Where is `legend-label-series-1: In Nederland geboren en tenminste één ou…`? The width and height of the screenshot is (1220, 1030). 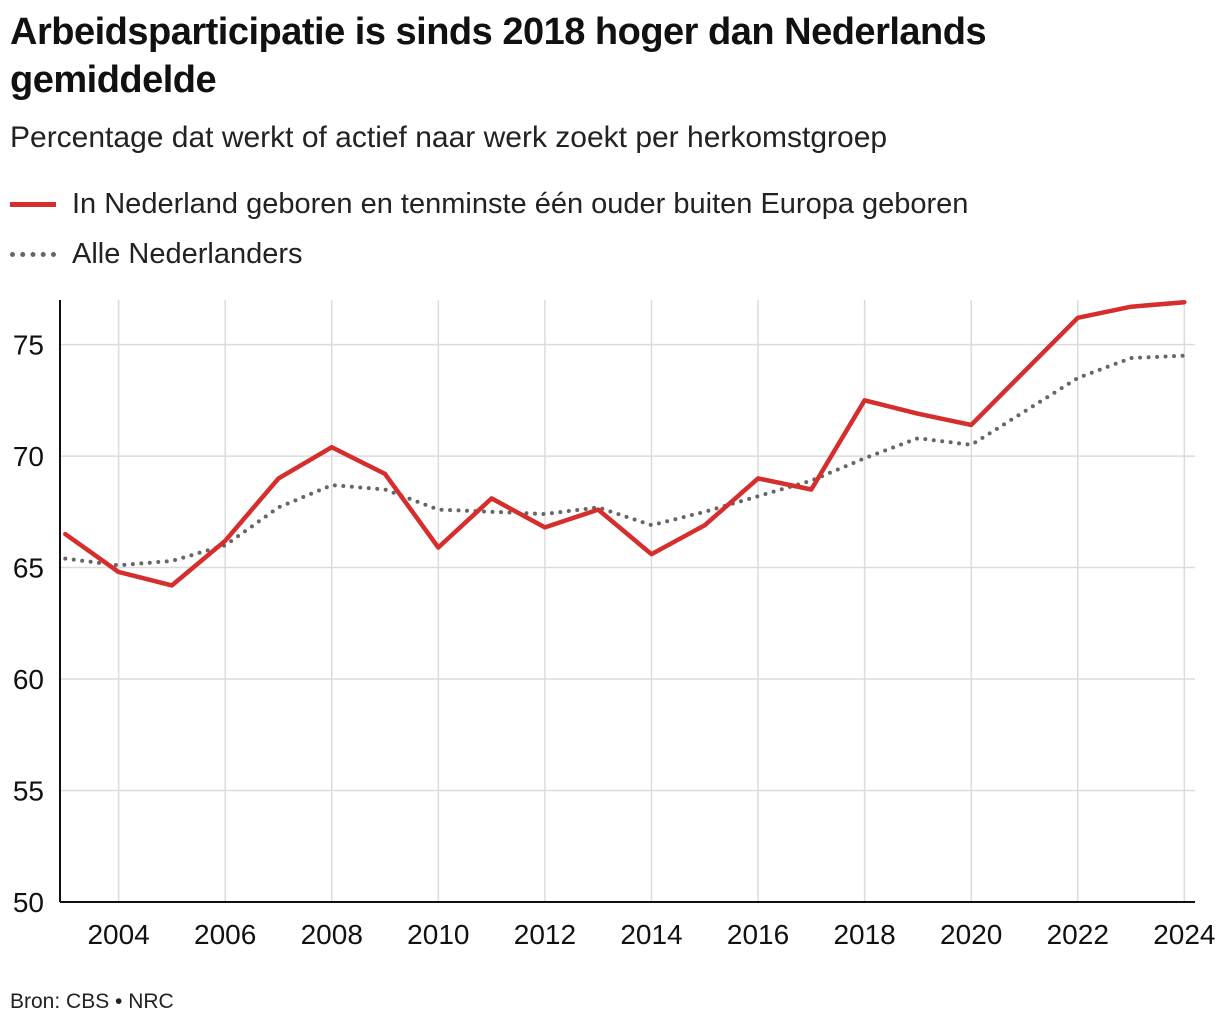
legend-label-series-1: In Nederland geboren en tenminste één ou… is located at coordinates (520, 203).